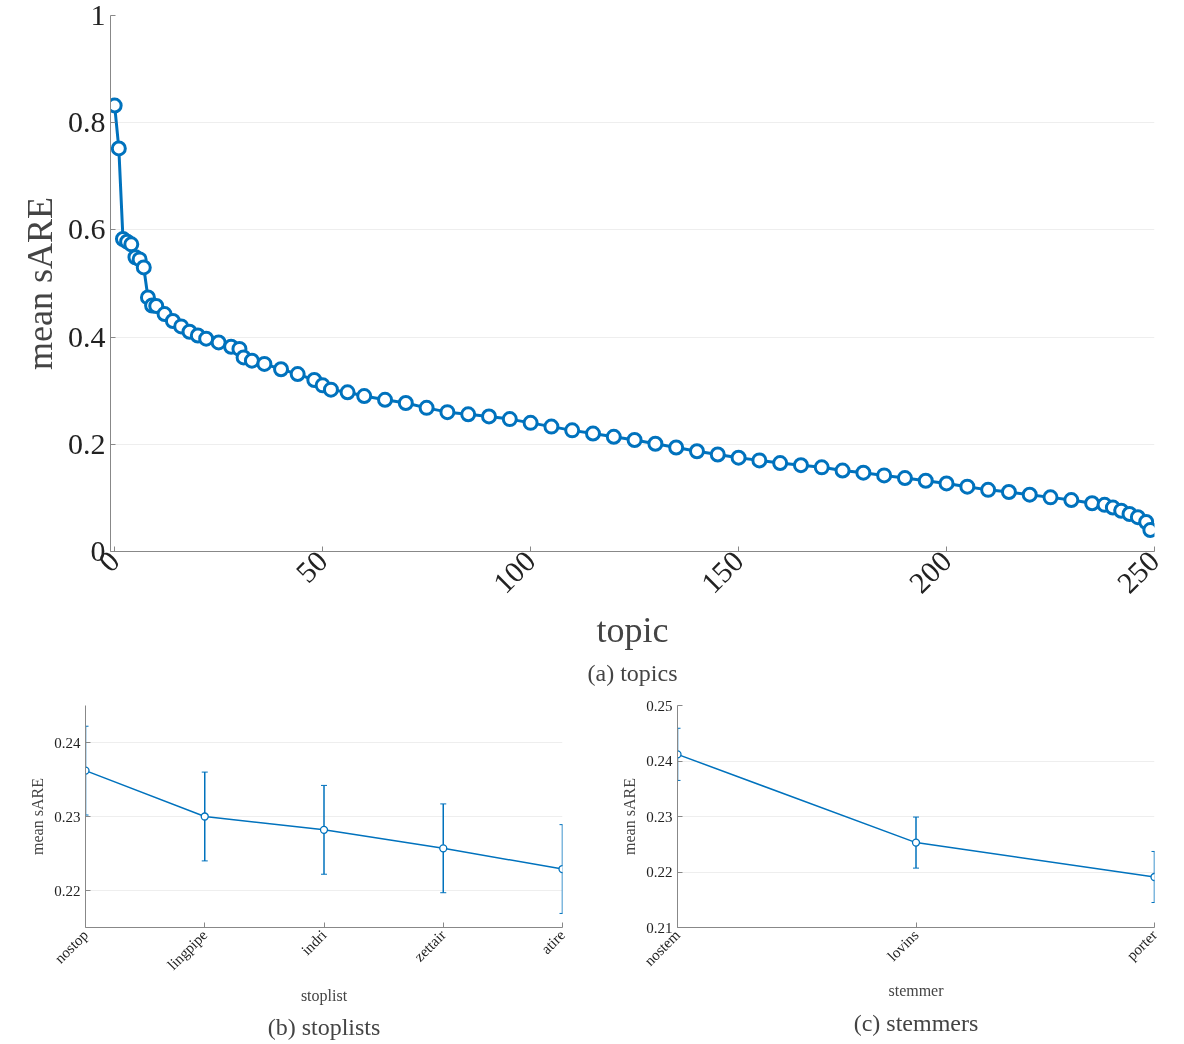 Image resolution: width=1184 pixels, height=1044 pixels. I want to click on text: (a) topics, so click(632, 672).